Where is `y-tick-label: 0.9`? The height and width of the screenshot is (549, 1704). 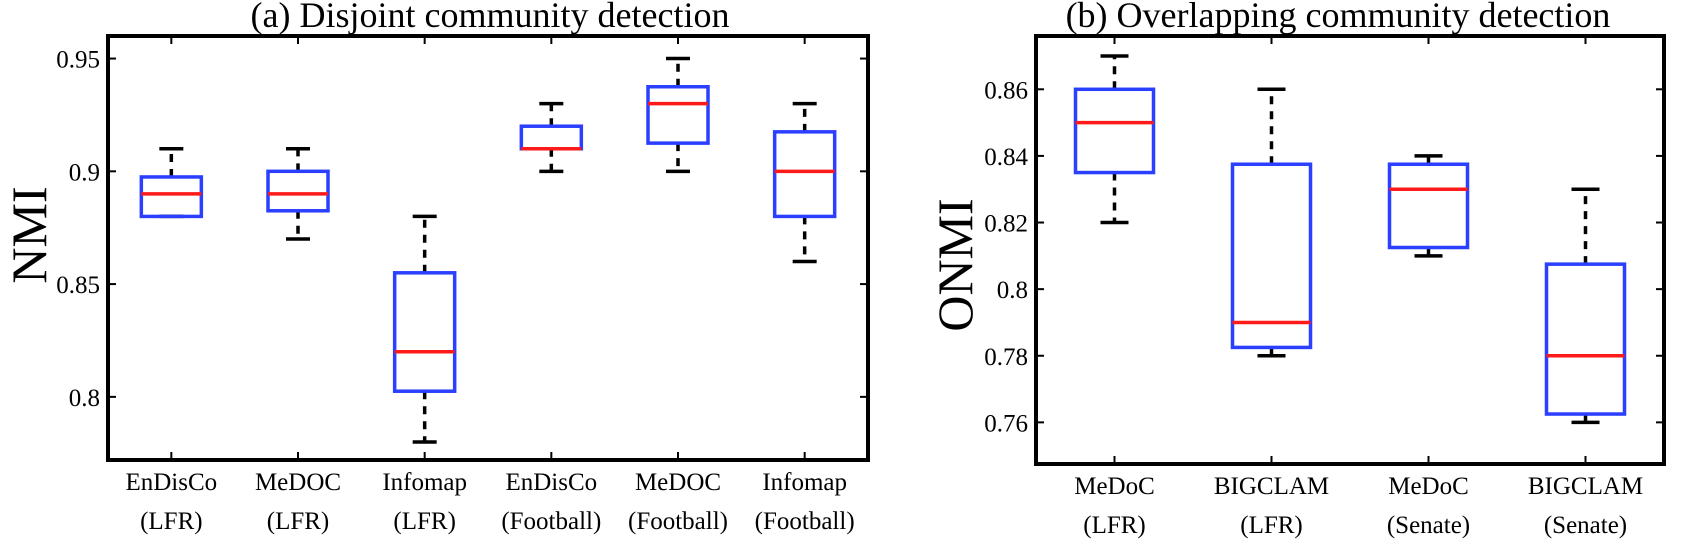
y-tick-label: 0.9 is located at coordinates (84, 172).